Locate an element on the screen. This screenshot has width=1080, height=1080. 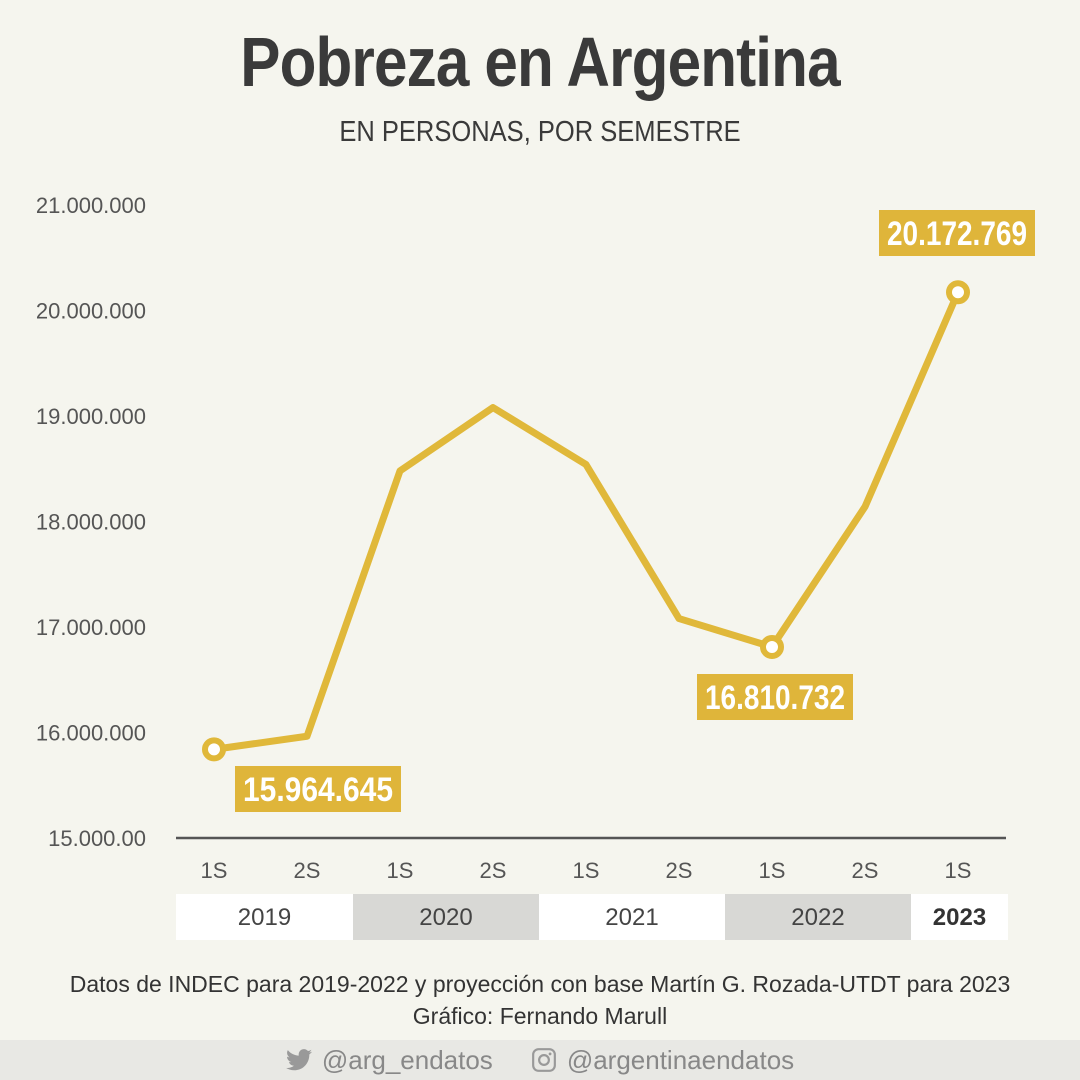
chart-subtitle: EN PERSONAS, POR SEMESTRE is located at coordinates (540, 132).